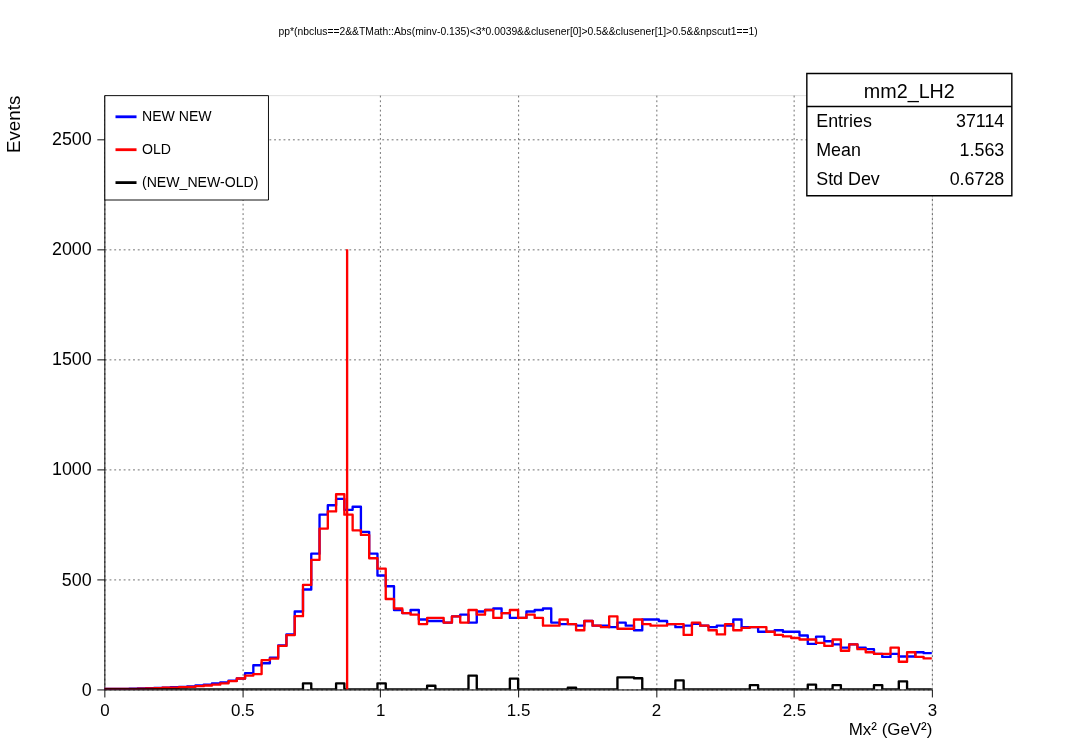 Image resolution: width=1088 pixels, height=754 pixels. What do you see at coordinates (910, 179) in the screenshot?
I see `text: Std Dev 0.6728` at bounding box center [910, 179].